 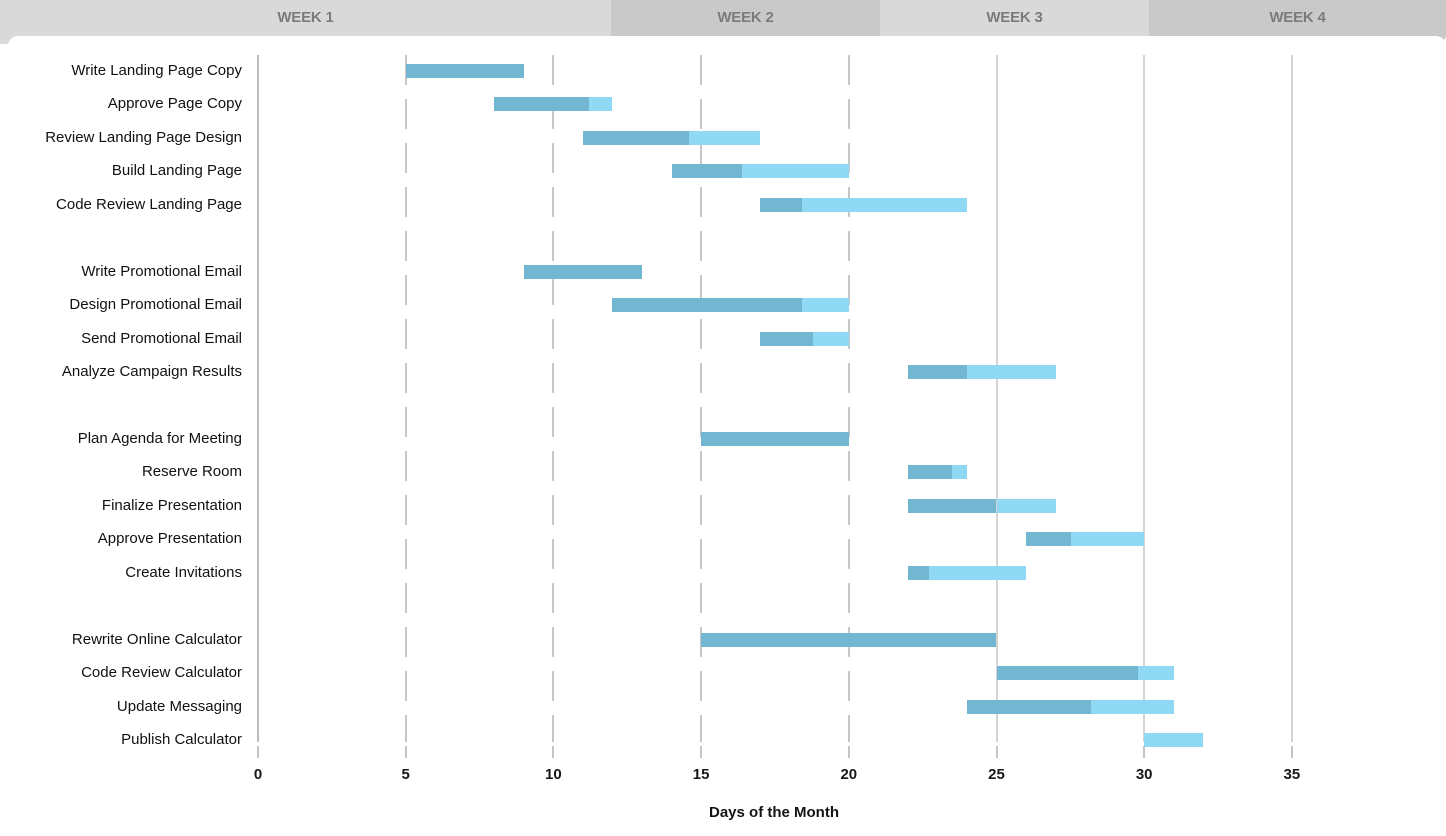 I want to click on task-label: Plan Agenda for Meeting, so click(x=159, y=438).